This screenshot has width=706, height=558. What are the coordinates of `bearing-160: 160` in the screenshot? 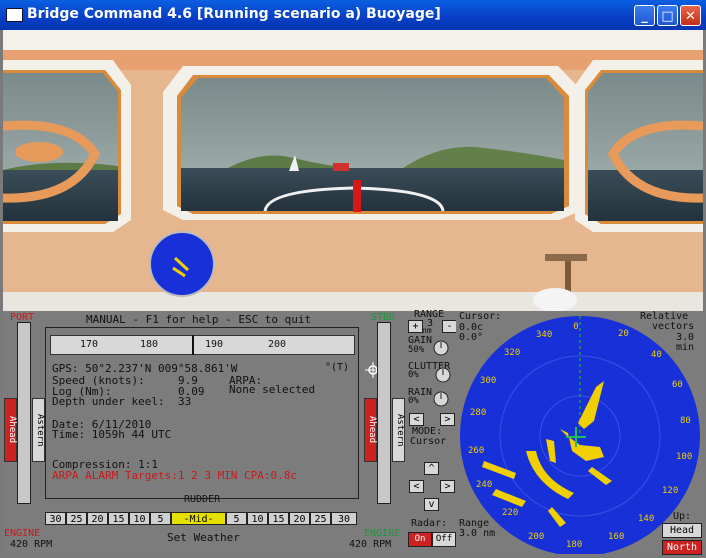 It's located at (616, 537).